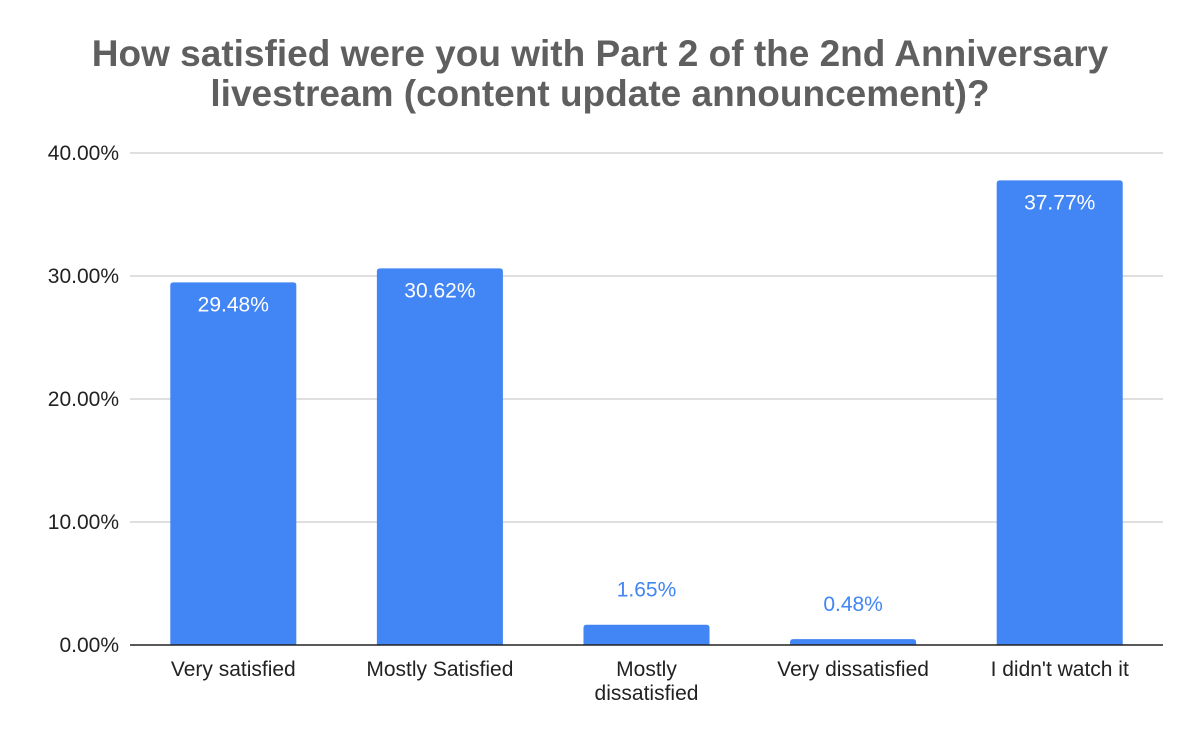 The image size is (1200, 742). What do you see at coordinates (647, 693) in the screenshot?
I see `x-category-label: dissatisfied` at bounding box center [647, 693].